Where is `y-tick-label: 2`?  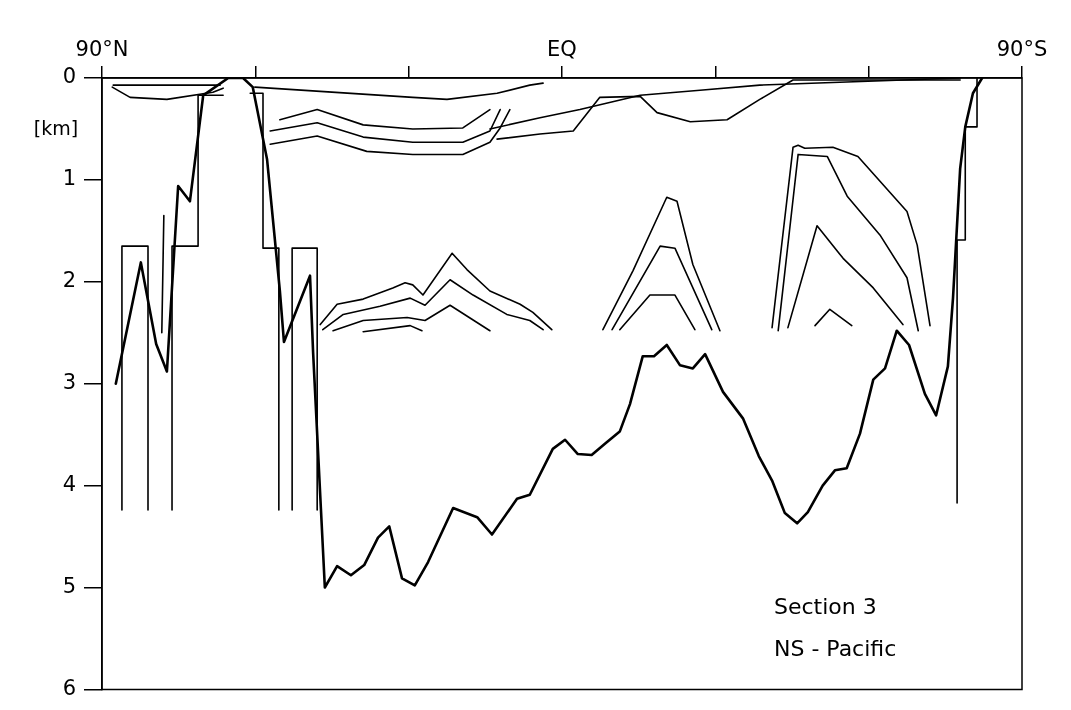 y-tick-label: 2 is located at coordinates (69, 280).